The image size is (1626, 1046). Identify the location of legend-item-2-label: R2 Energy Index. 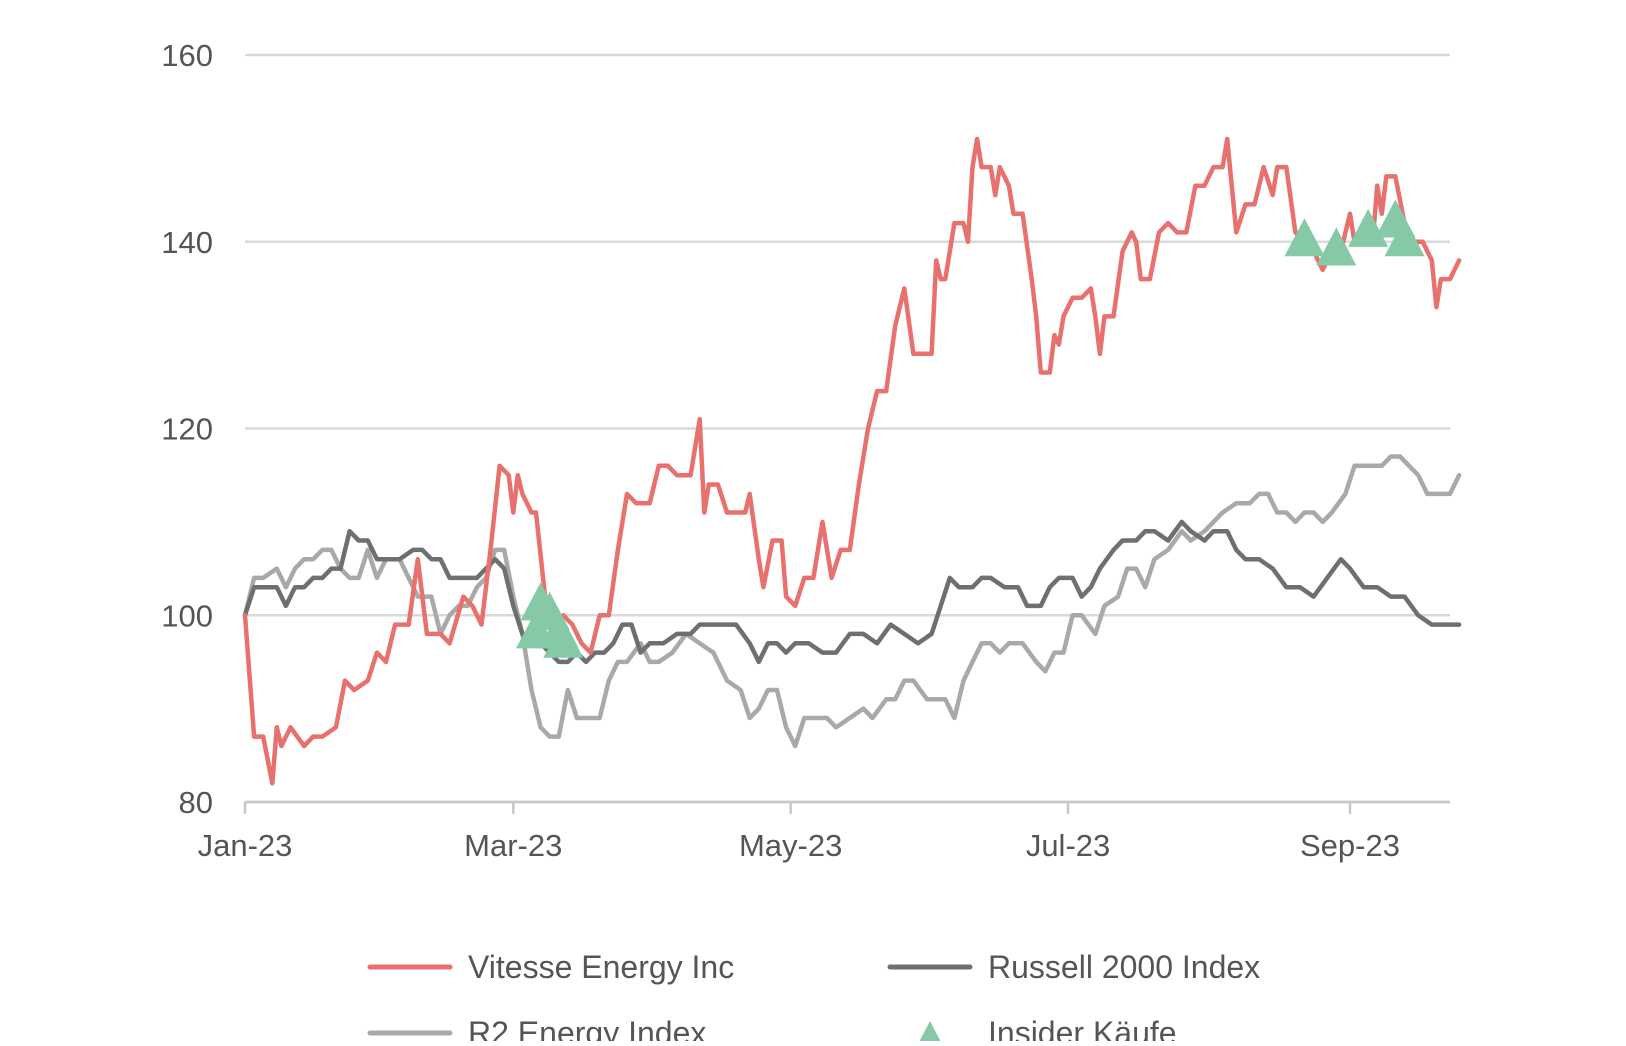
(587, 1028).